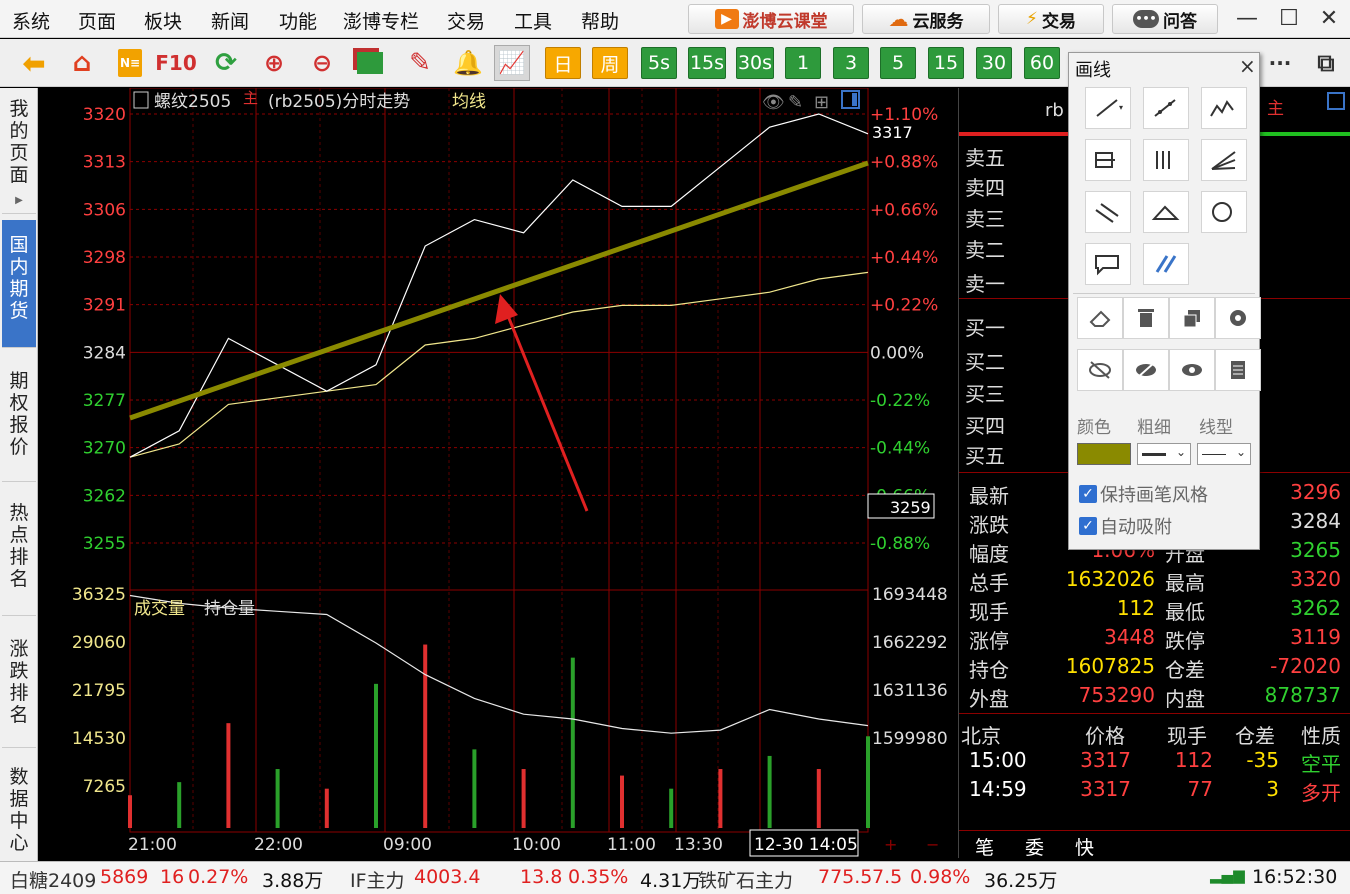  I want to click on volume-tick: 7265, so click(104, 787).